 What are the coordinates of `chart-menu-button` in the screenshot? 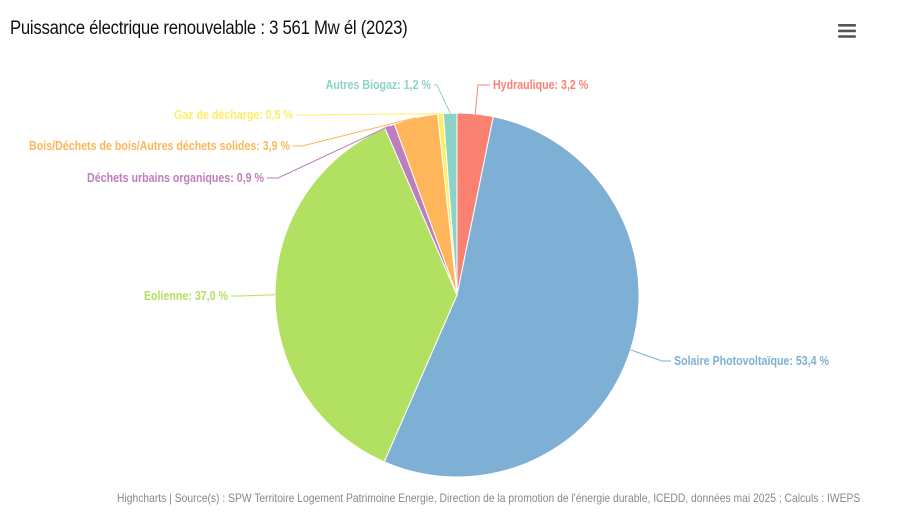 It's located at (847, 31).